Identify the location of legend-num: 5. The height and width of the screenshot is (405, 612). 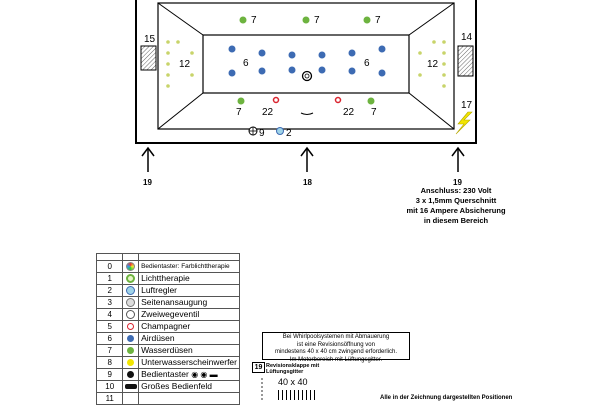
(109, 326).